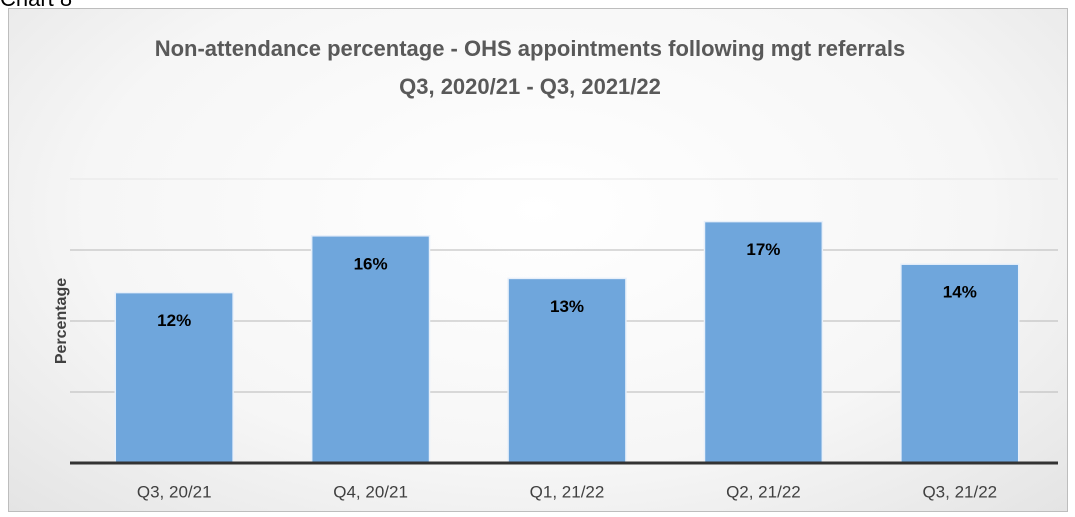  Describe the element at coordinates (371, 263) in the screenshot. I see `data-label: 16%` at that location.